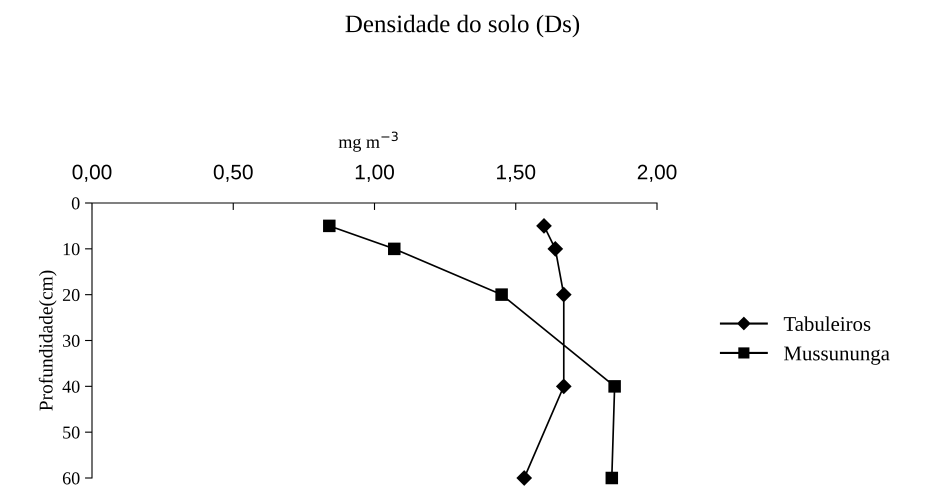  What do you see at coordinates (71, 478) in the screenshot?
I see `y-tick-label: 60` at bounding box center [71, 478].